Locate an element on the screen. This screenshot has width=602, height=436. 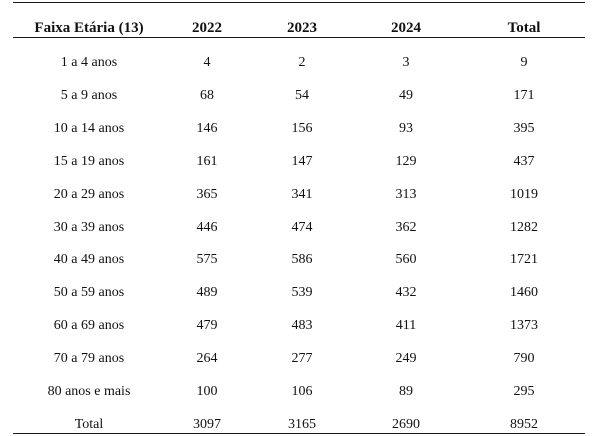
table-row: 50 a 59 anos 489 539 432 1460 is located at coordinates (299, 293).